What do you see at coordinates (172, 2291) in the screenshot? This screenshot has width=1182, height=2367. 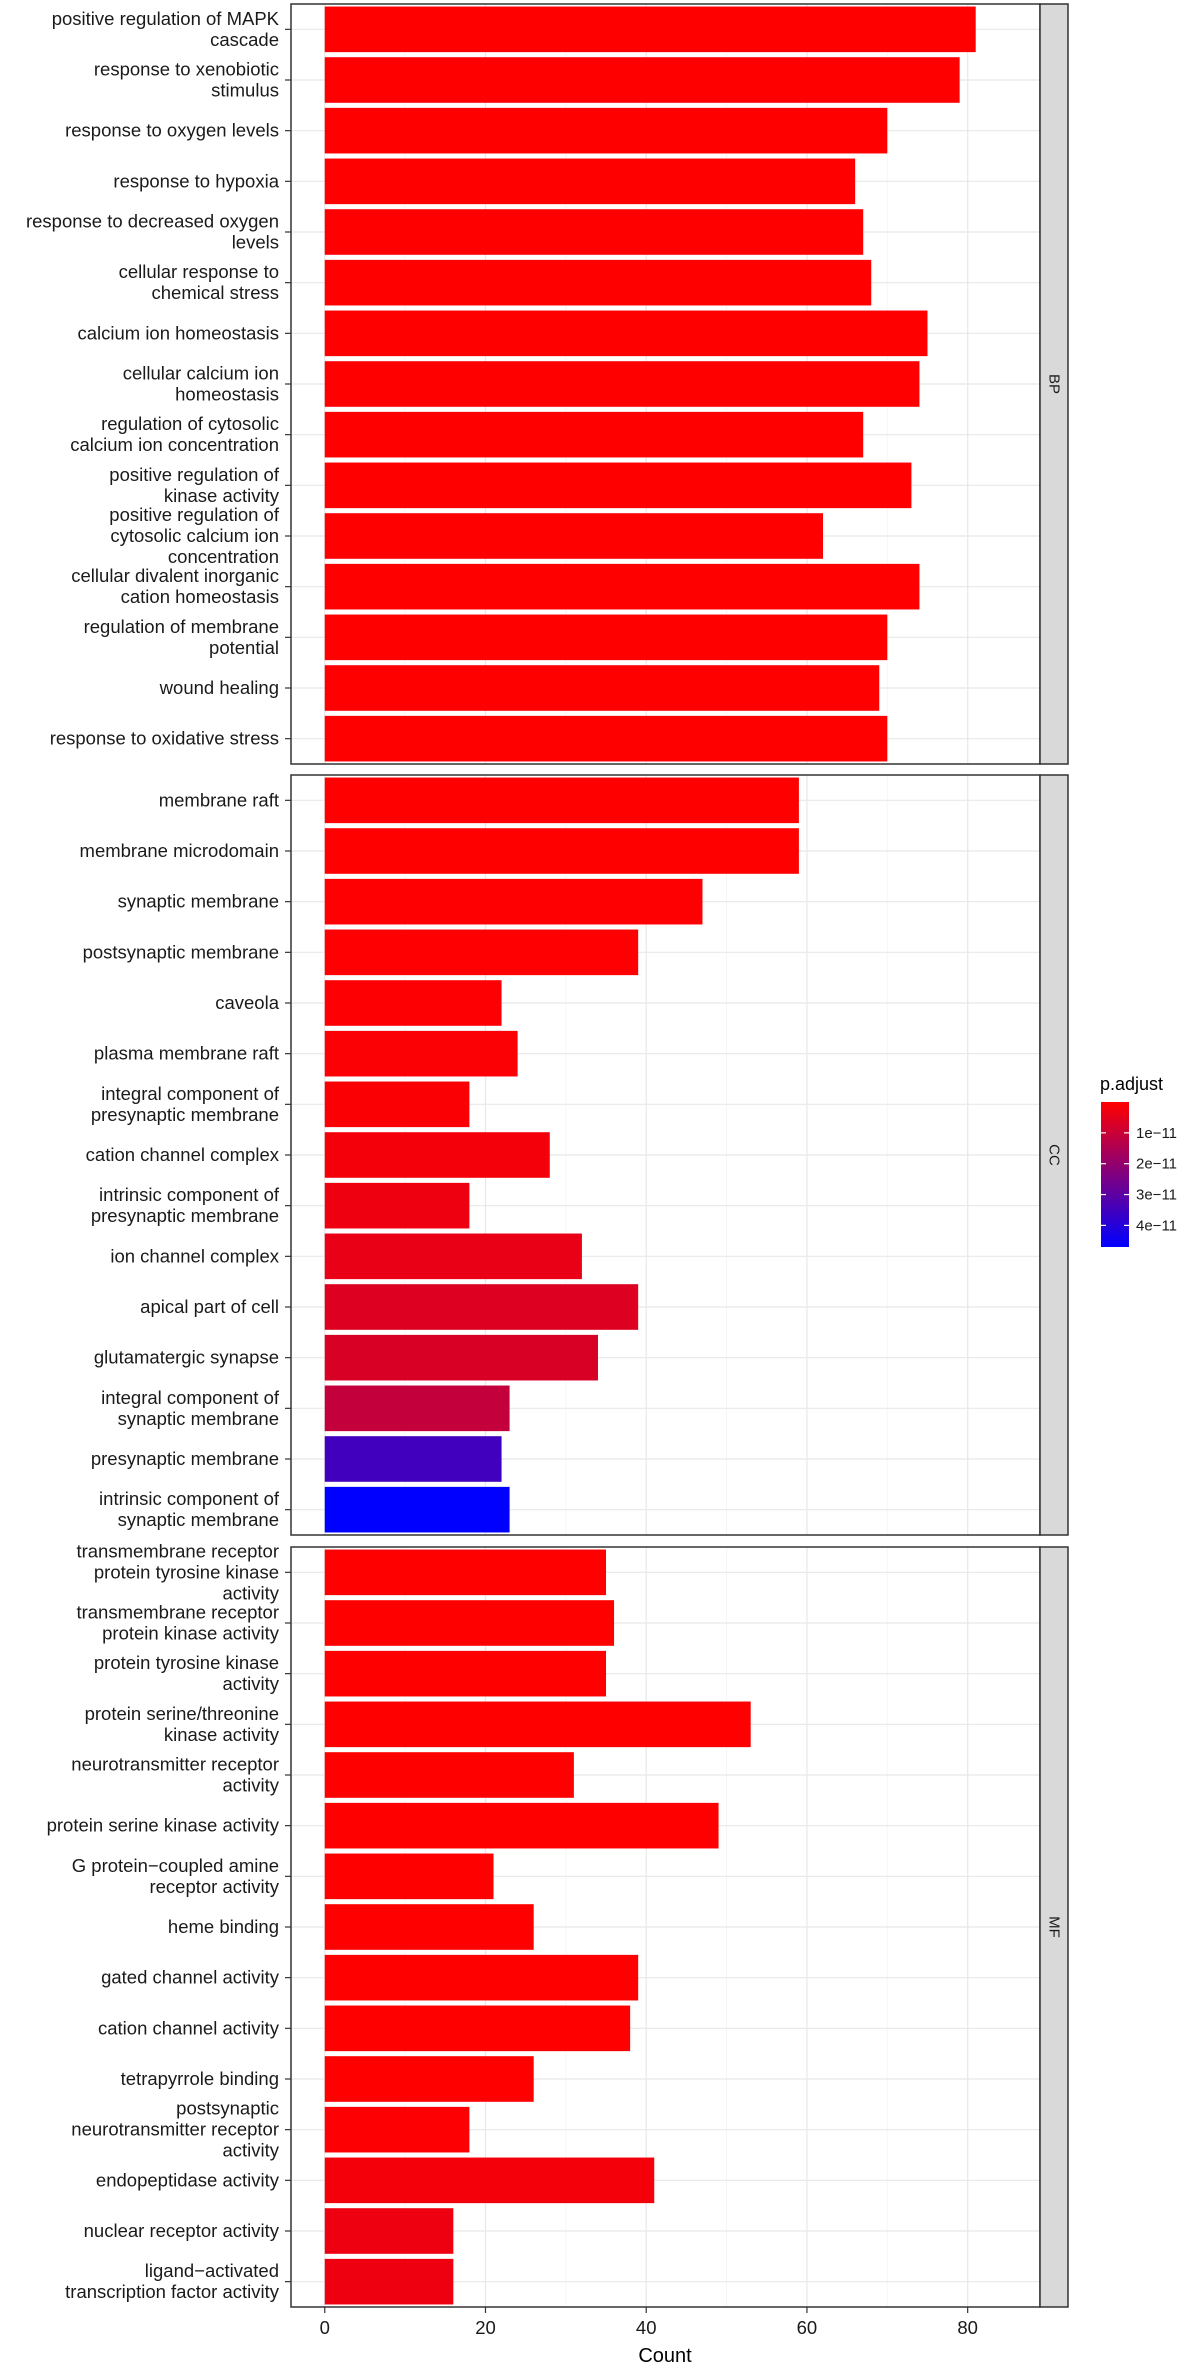 I see `y-tick-label: transcription factor activity` at bounding box center [172, 2291].